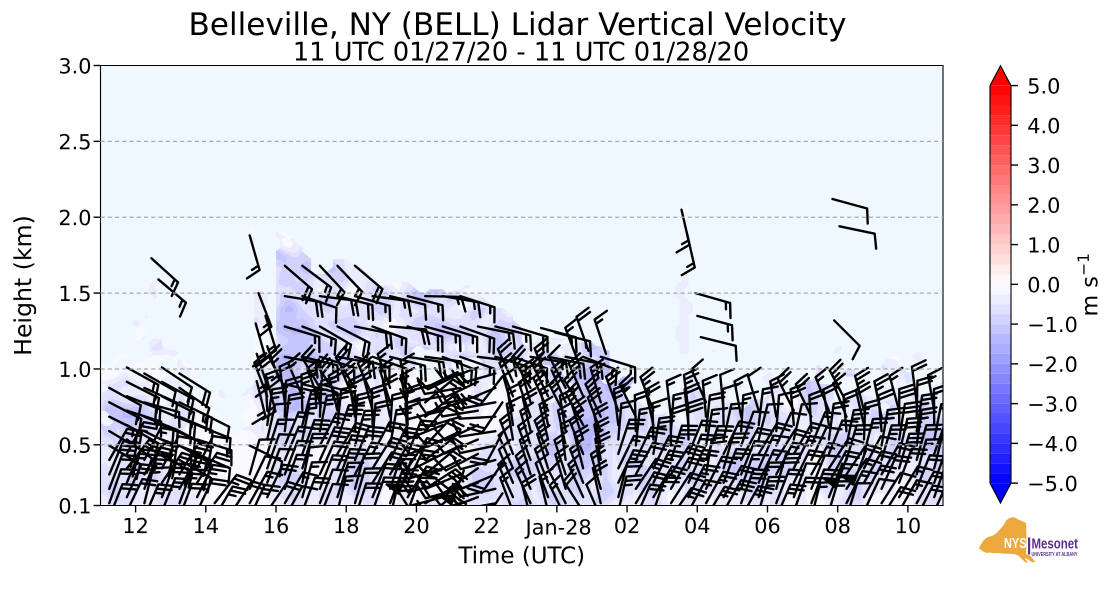  I want to click on svg-text: NYS, so click(1015, 543).